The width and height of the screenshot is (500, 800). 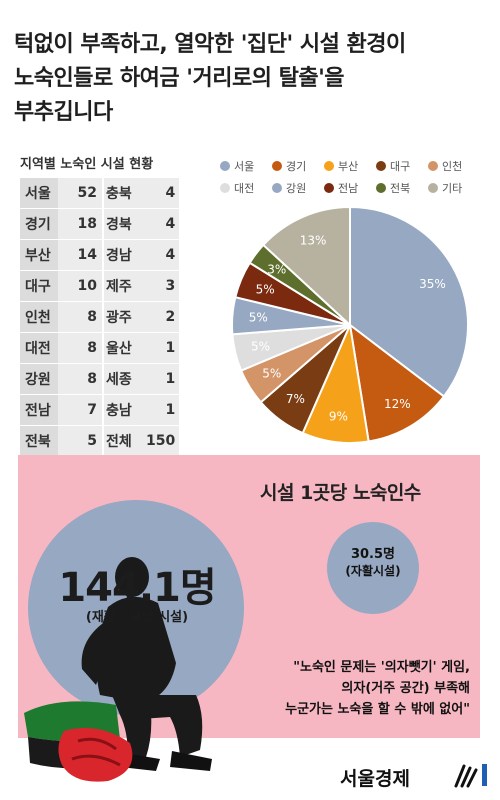 I want to click on legend-label: 기타, so click(x=452, y=188).